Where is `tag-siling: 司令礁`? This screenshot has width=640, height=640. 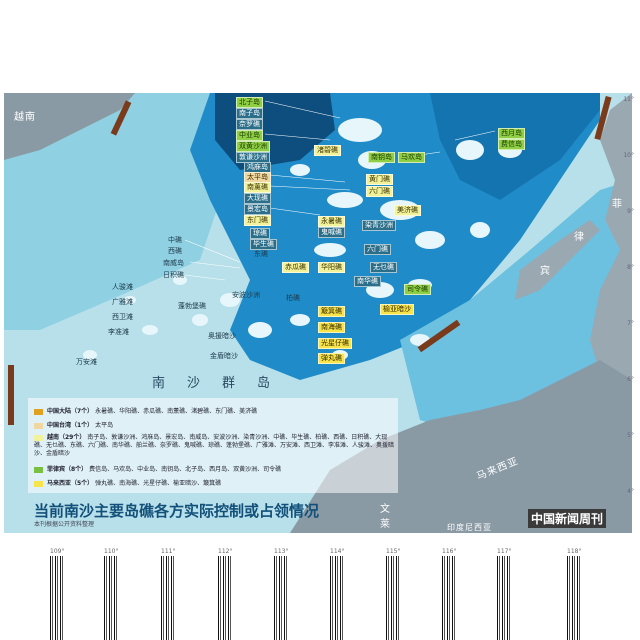
tag-siling: 司令礁 is located at coordinates (417, 289).